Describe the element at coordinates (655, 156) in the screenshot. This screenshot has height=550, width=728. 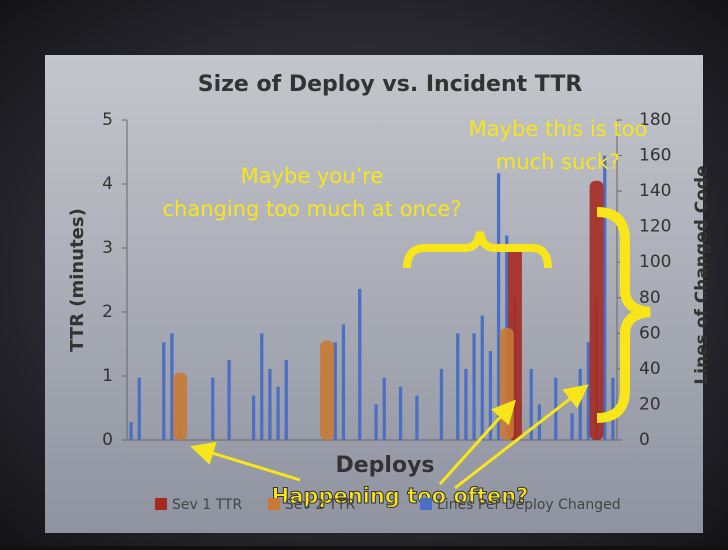
I see `y2-tick-label: 160` at that location.